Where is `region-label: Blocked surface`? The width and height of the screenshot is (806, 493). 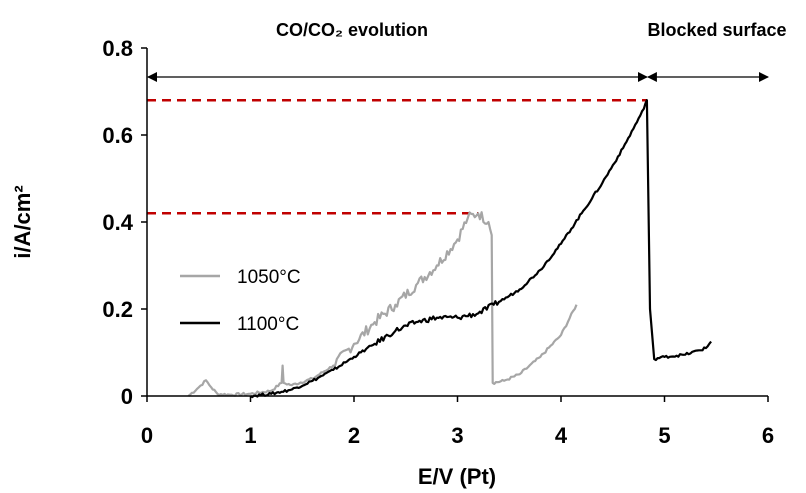 region-label: Blocked surface is located at coordinates (716, 30).